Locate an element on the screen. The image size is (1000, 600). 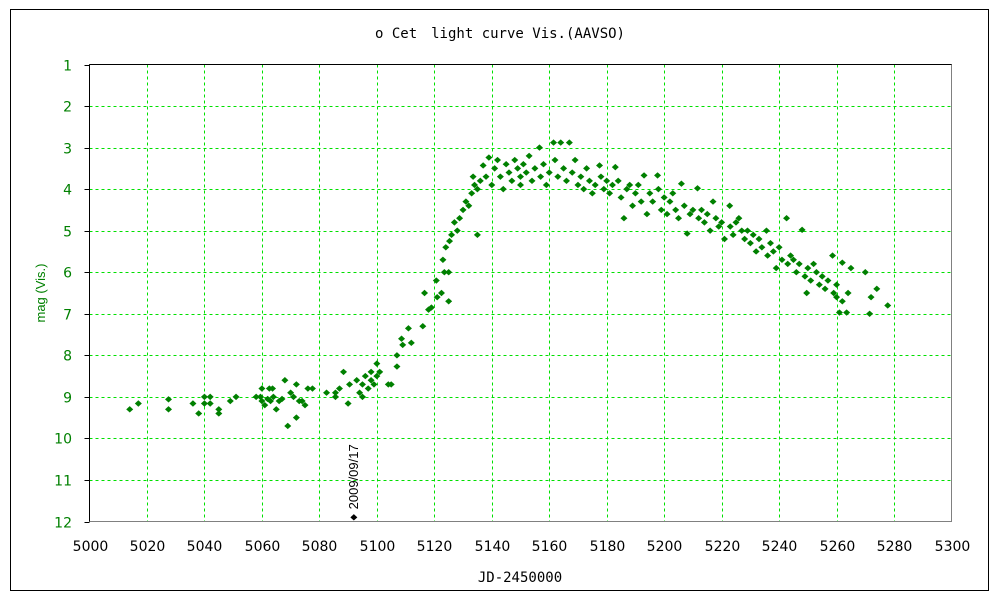
highlight-point is located at coordinates (354, 517).